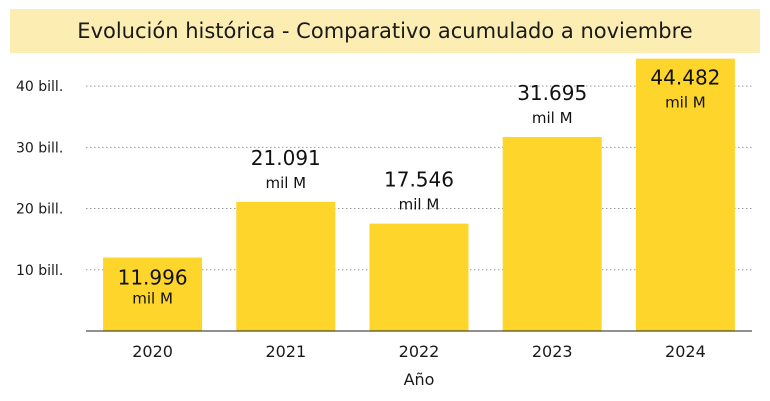 This screenshot has height=401, width=770. Describe the element at coordinates (286, 266) in the screenshot. I see `bar-2021` at that location.